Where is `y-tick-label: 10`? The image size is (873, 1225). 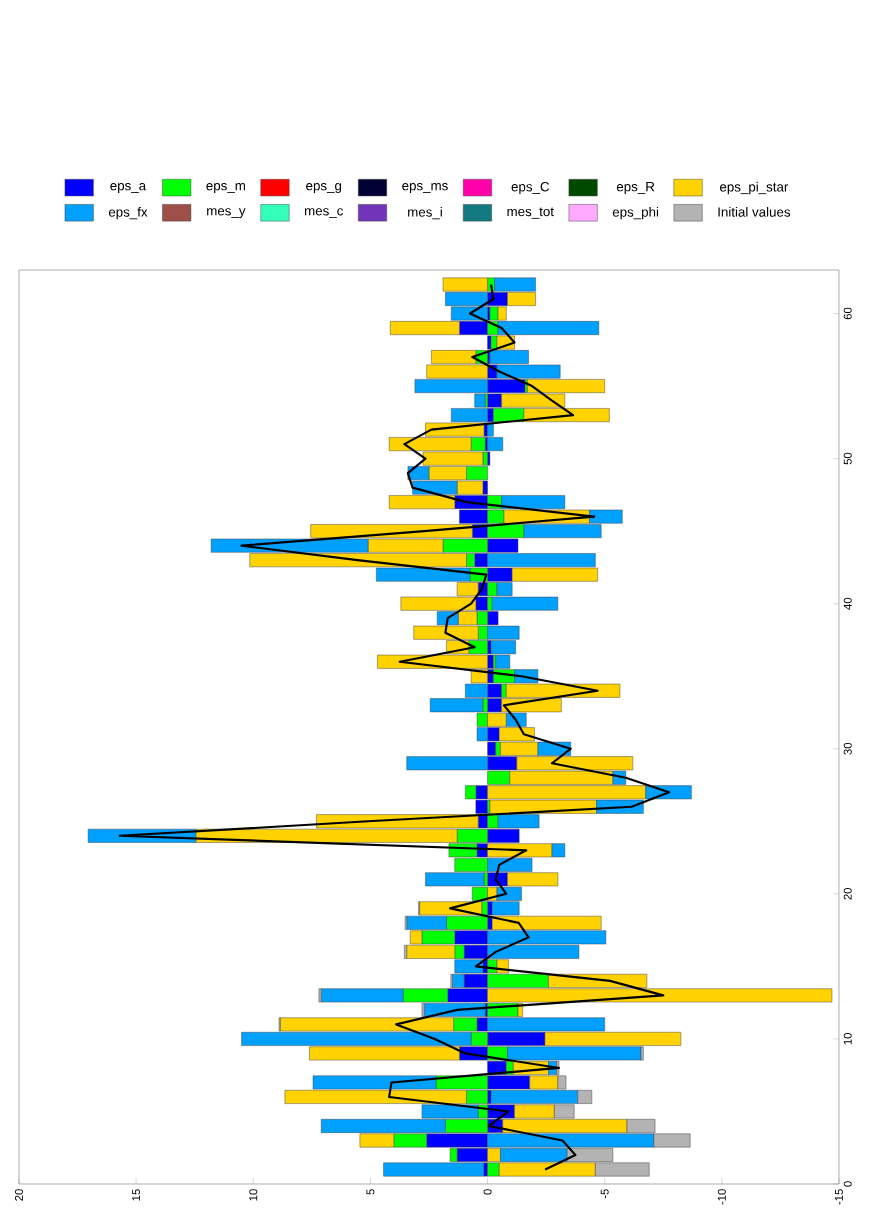 y-tick-label: 10 is located at coordinates (847, 1039).